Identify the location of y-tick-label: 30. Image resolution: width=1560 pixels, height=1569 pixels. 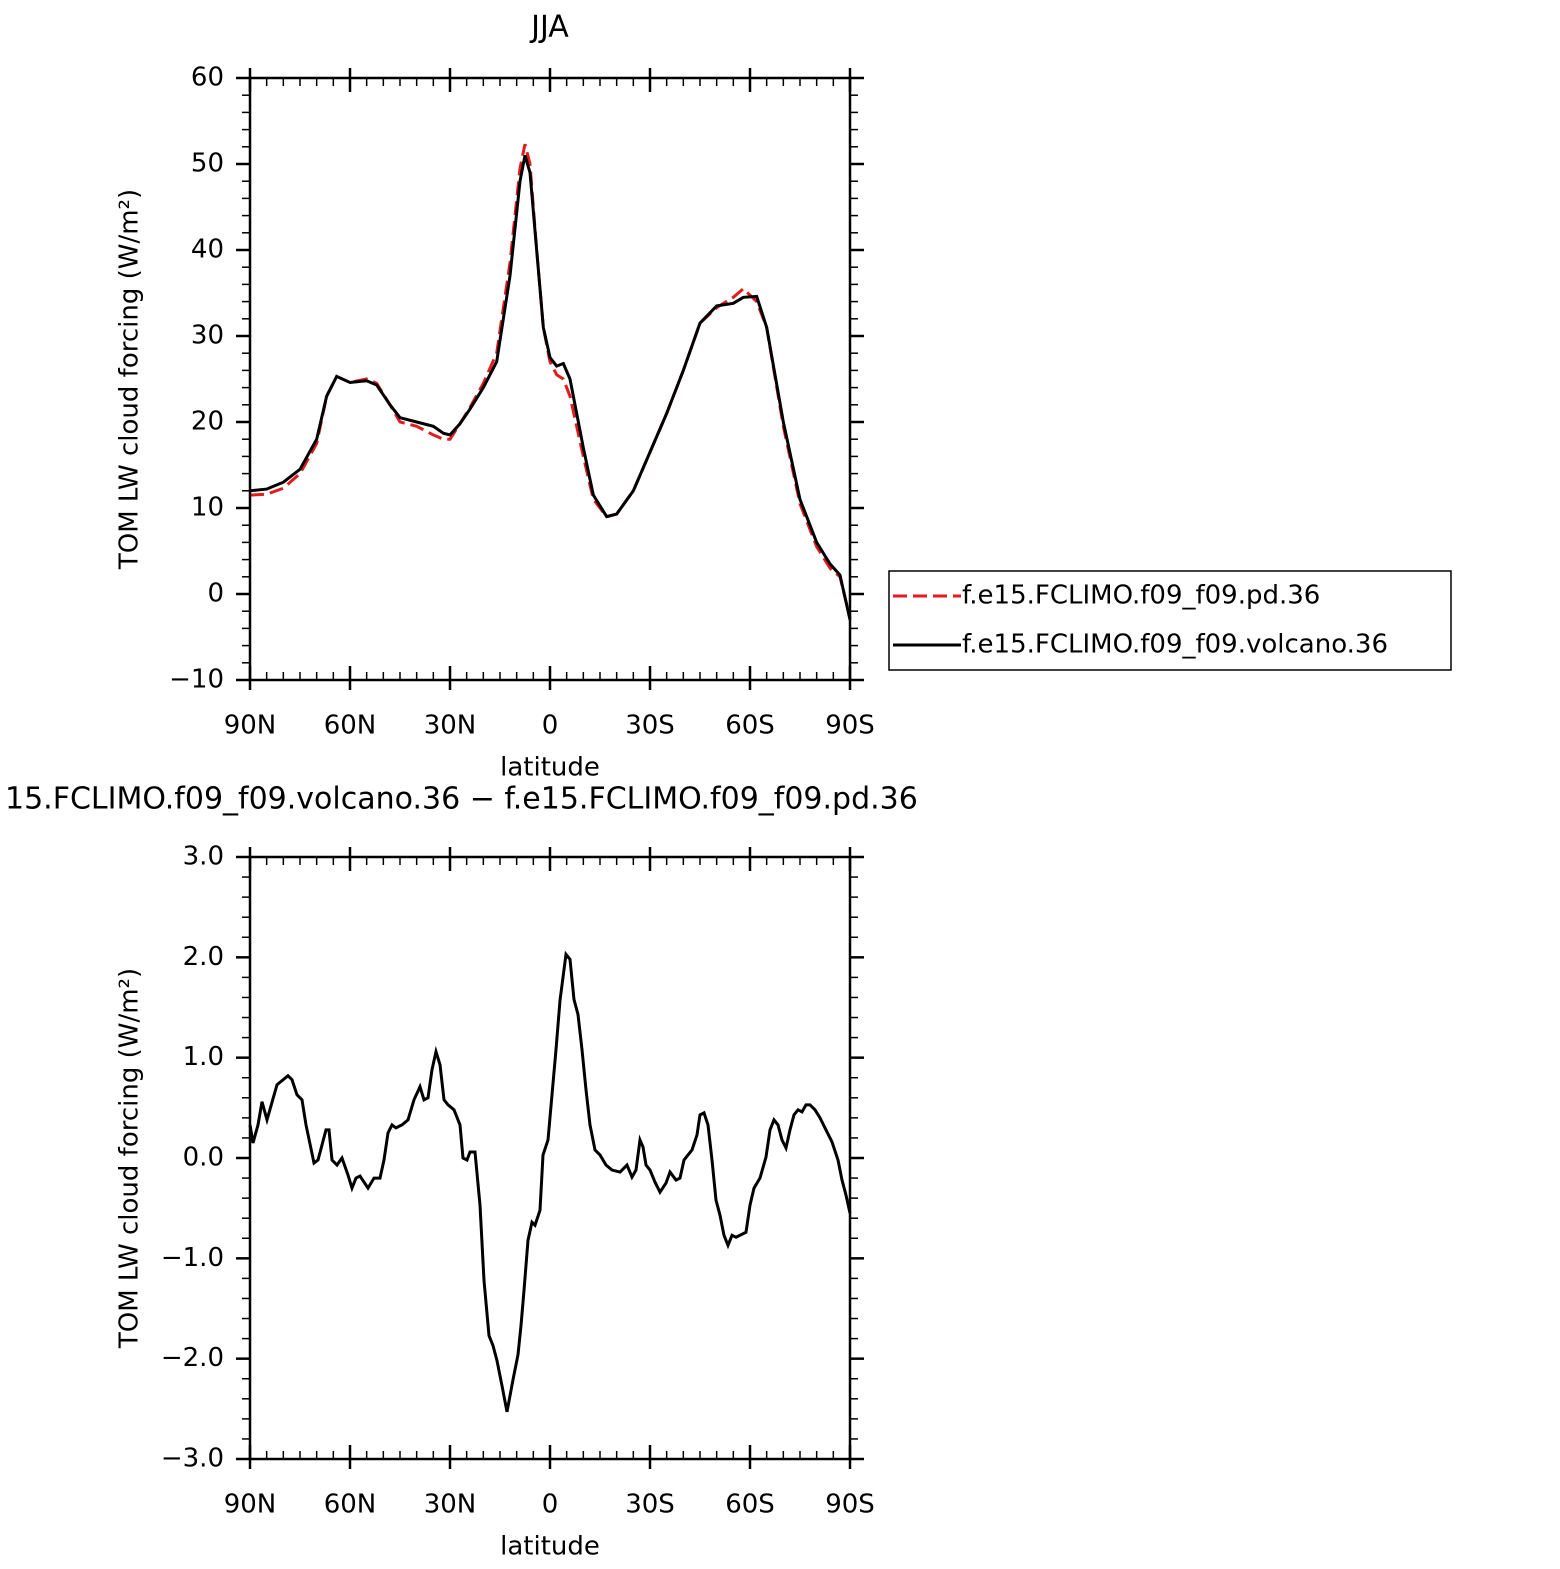
(207, 336).